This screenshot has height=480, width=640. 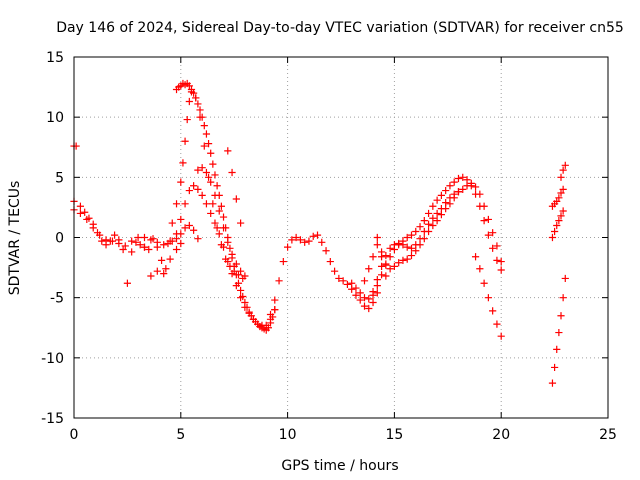 I want to click on series-arc-q, so click(x=563, y=171).